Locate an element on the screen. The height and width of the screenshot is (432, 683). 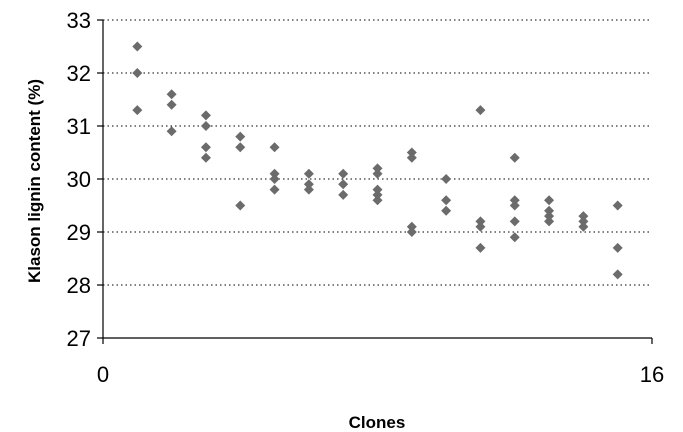
y-tick-label: 31 is located at coordinates (79, 126).